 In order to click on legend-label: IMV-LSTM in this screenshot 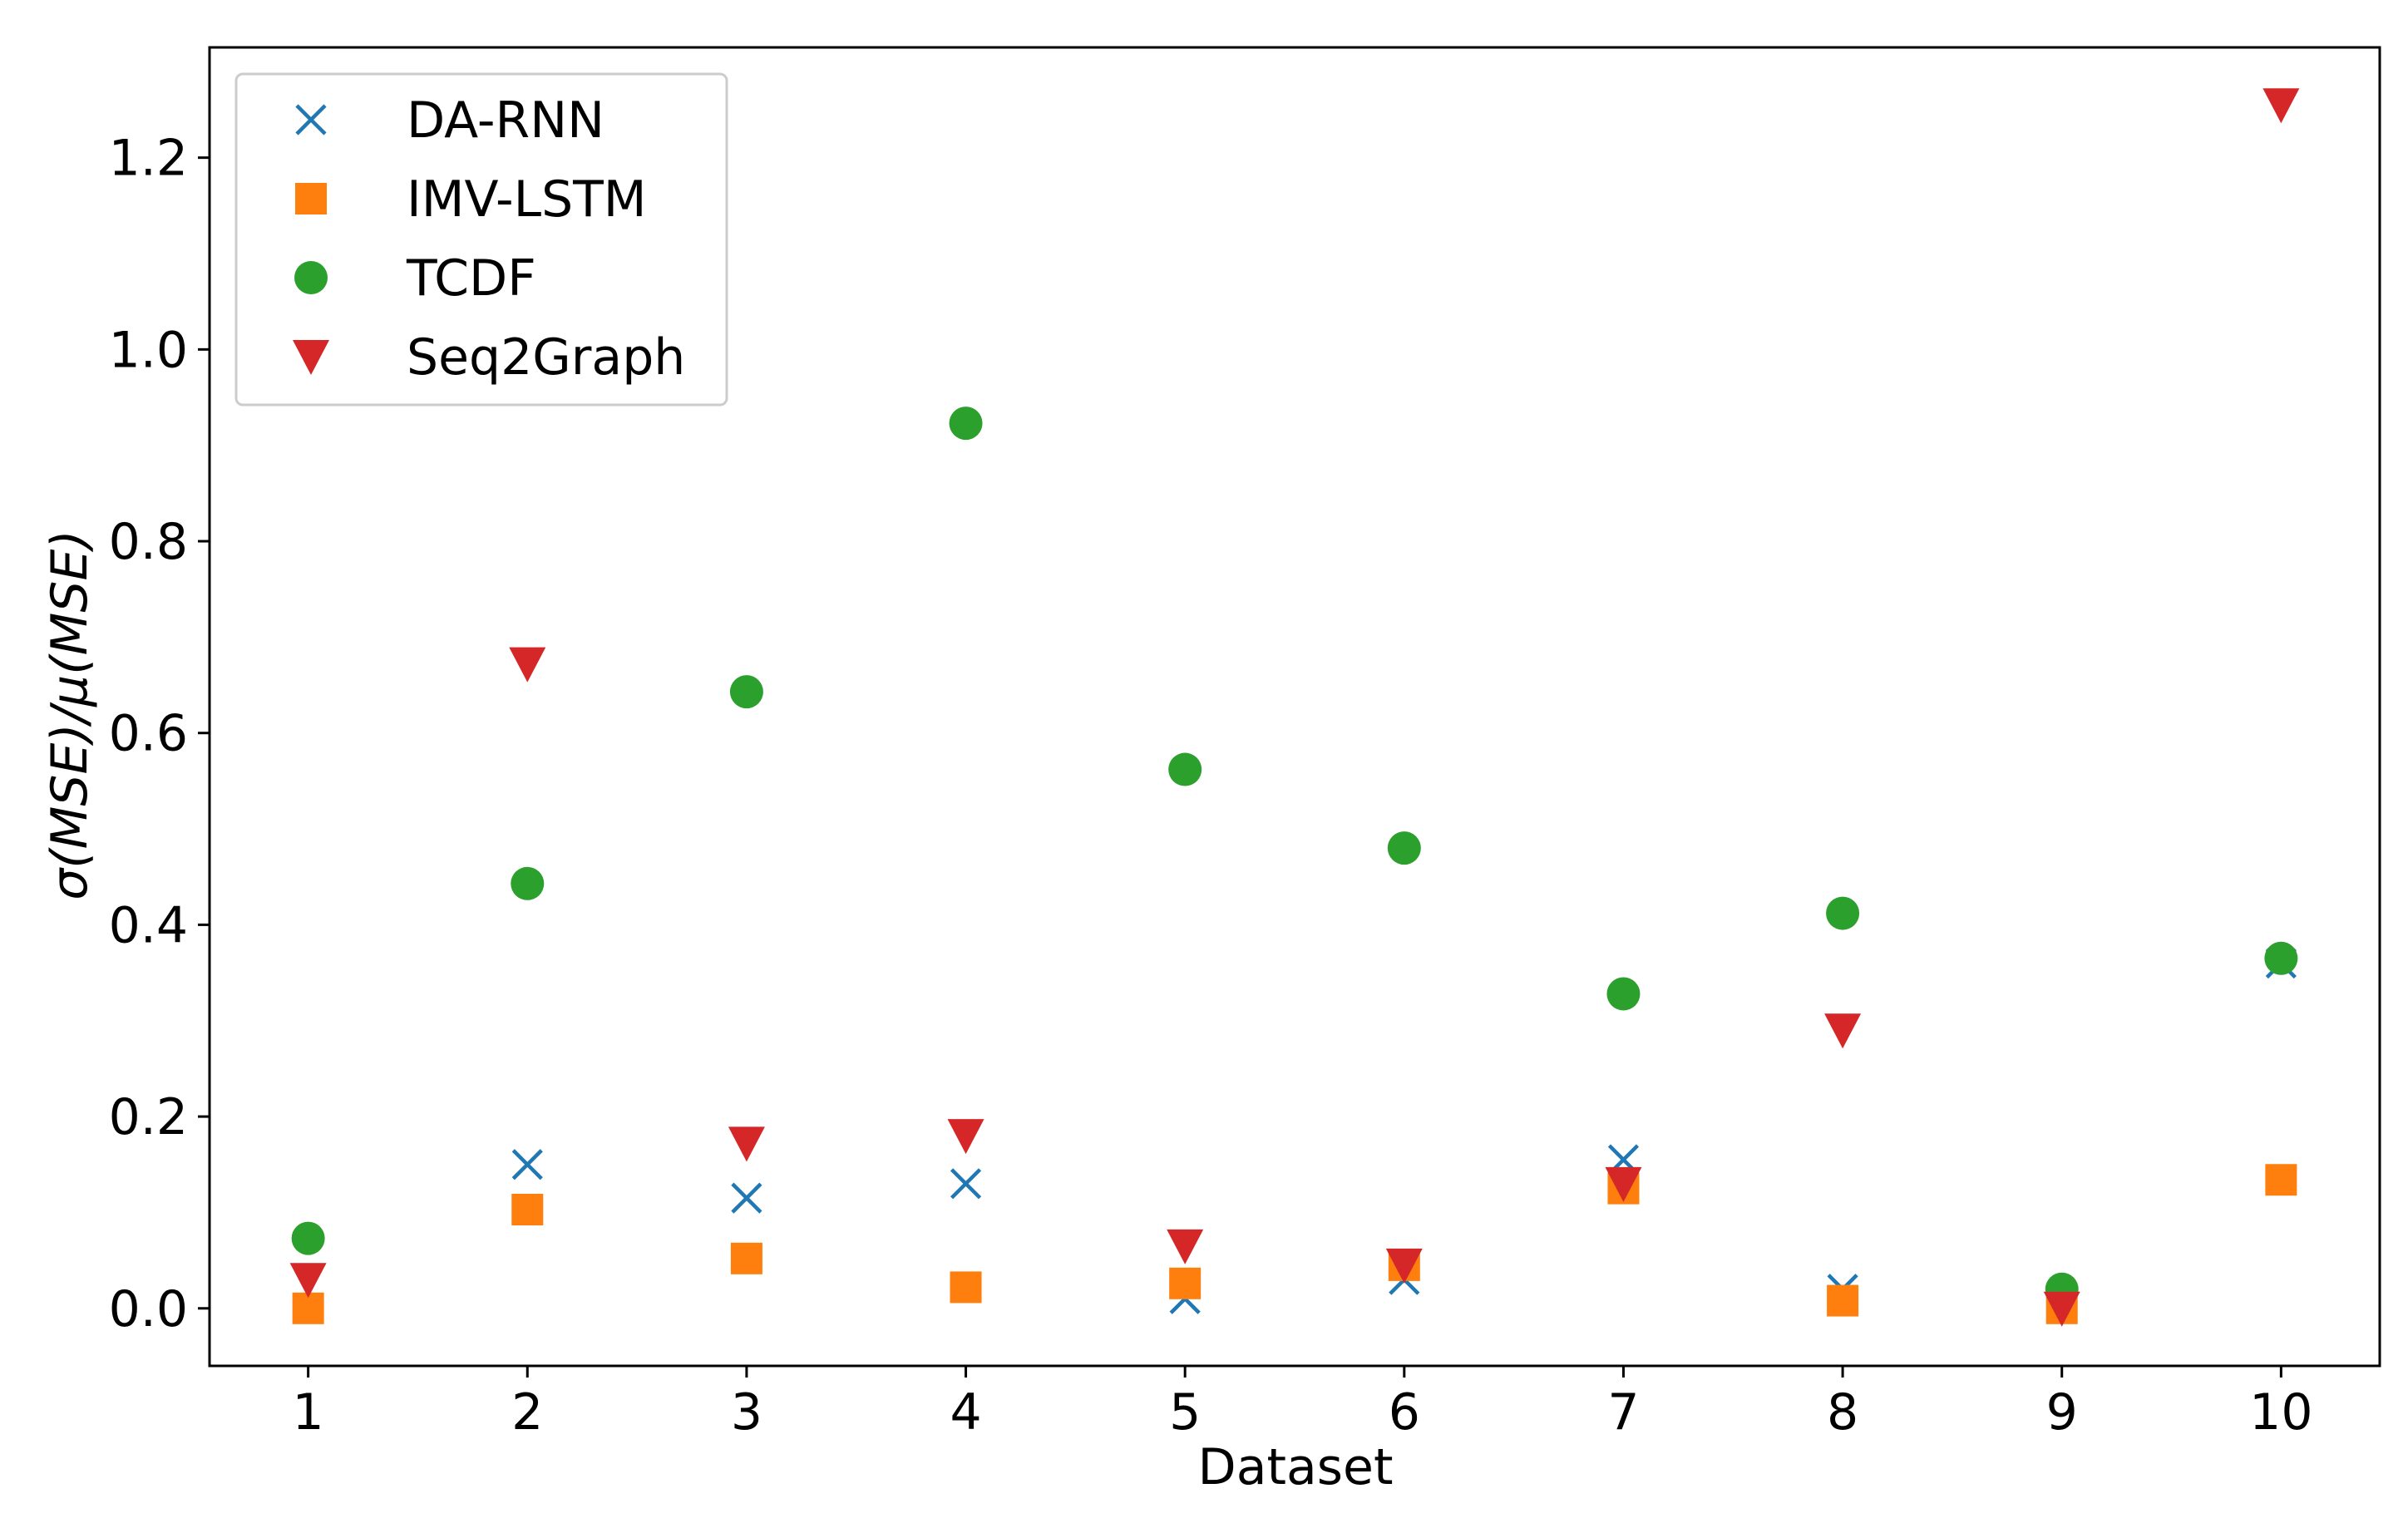, I will do `click(527, 199)`.